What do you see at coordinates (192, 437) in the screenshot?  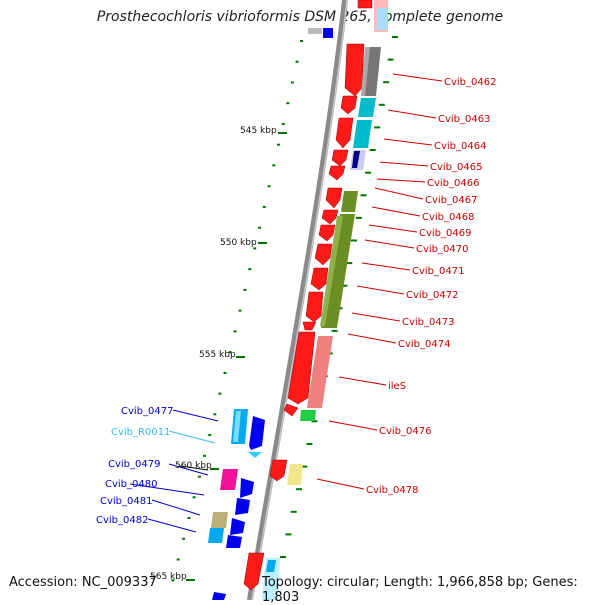 I see `leader-line-trna` at bounding box center [192, 437].